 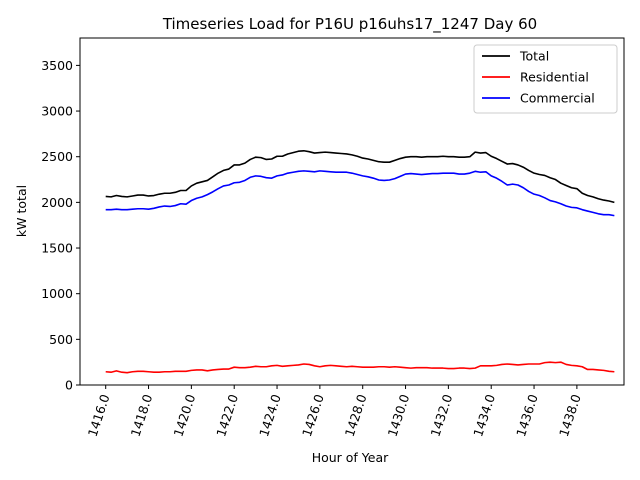 I want to click on y-tick-label: 2000, so click(x=57, y=202).